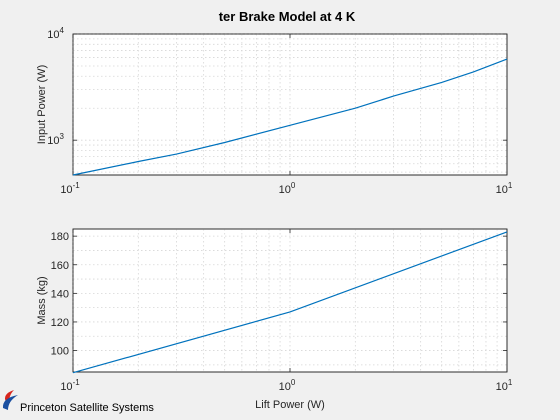 The width and height of the screenshot is (560, 420). What do you see at coordinates (60, 237) in the screenshot?
I see `y-tick-label: 180` at bounding box center [60, 237].